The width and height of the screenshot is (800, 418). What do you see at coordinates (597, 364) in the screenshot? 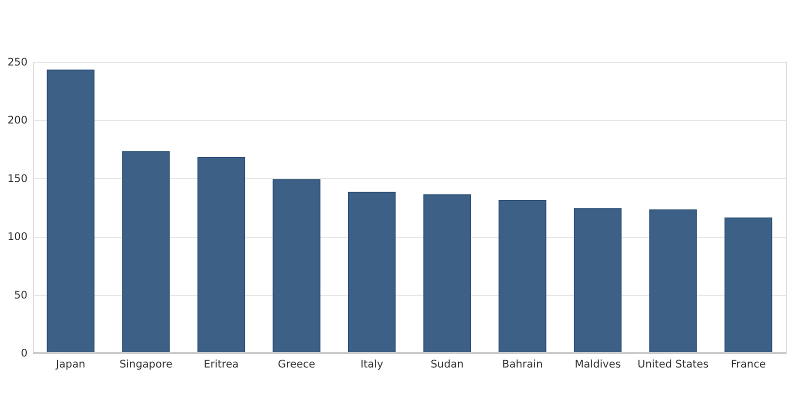
I see `x-tick-label: Maldives` at bounding box center [597, 364].